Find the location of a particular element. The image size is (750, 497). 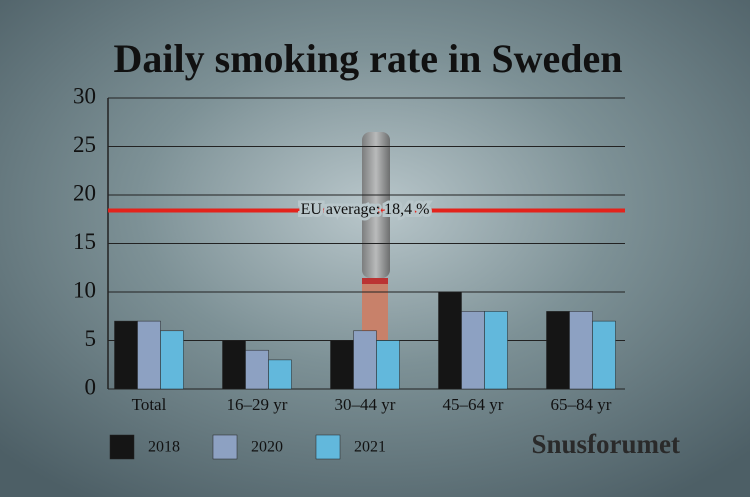

y-tick-label: 25 is located at coordinates (84, 144).